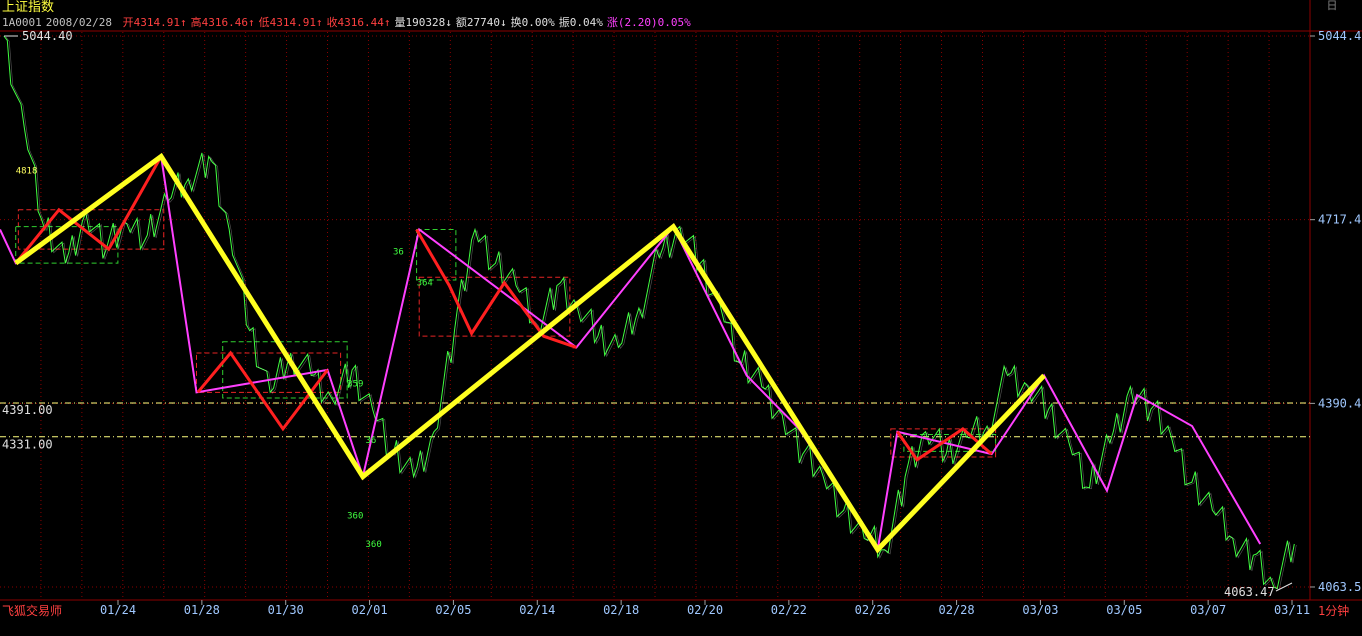  I want to click on x-tick-label: 03/03, so click(1040, 610).